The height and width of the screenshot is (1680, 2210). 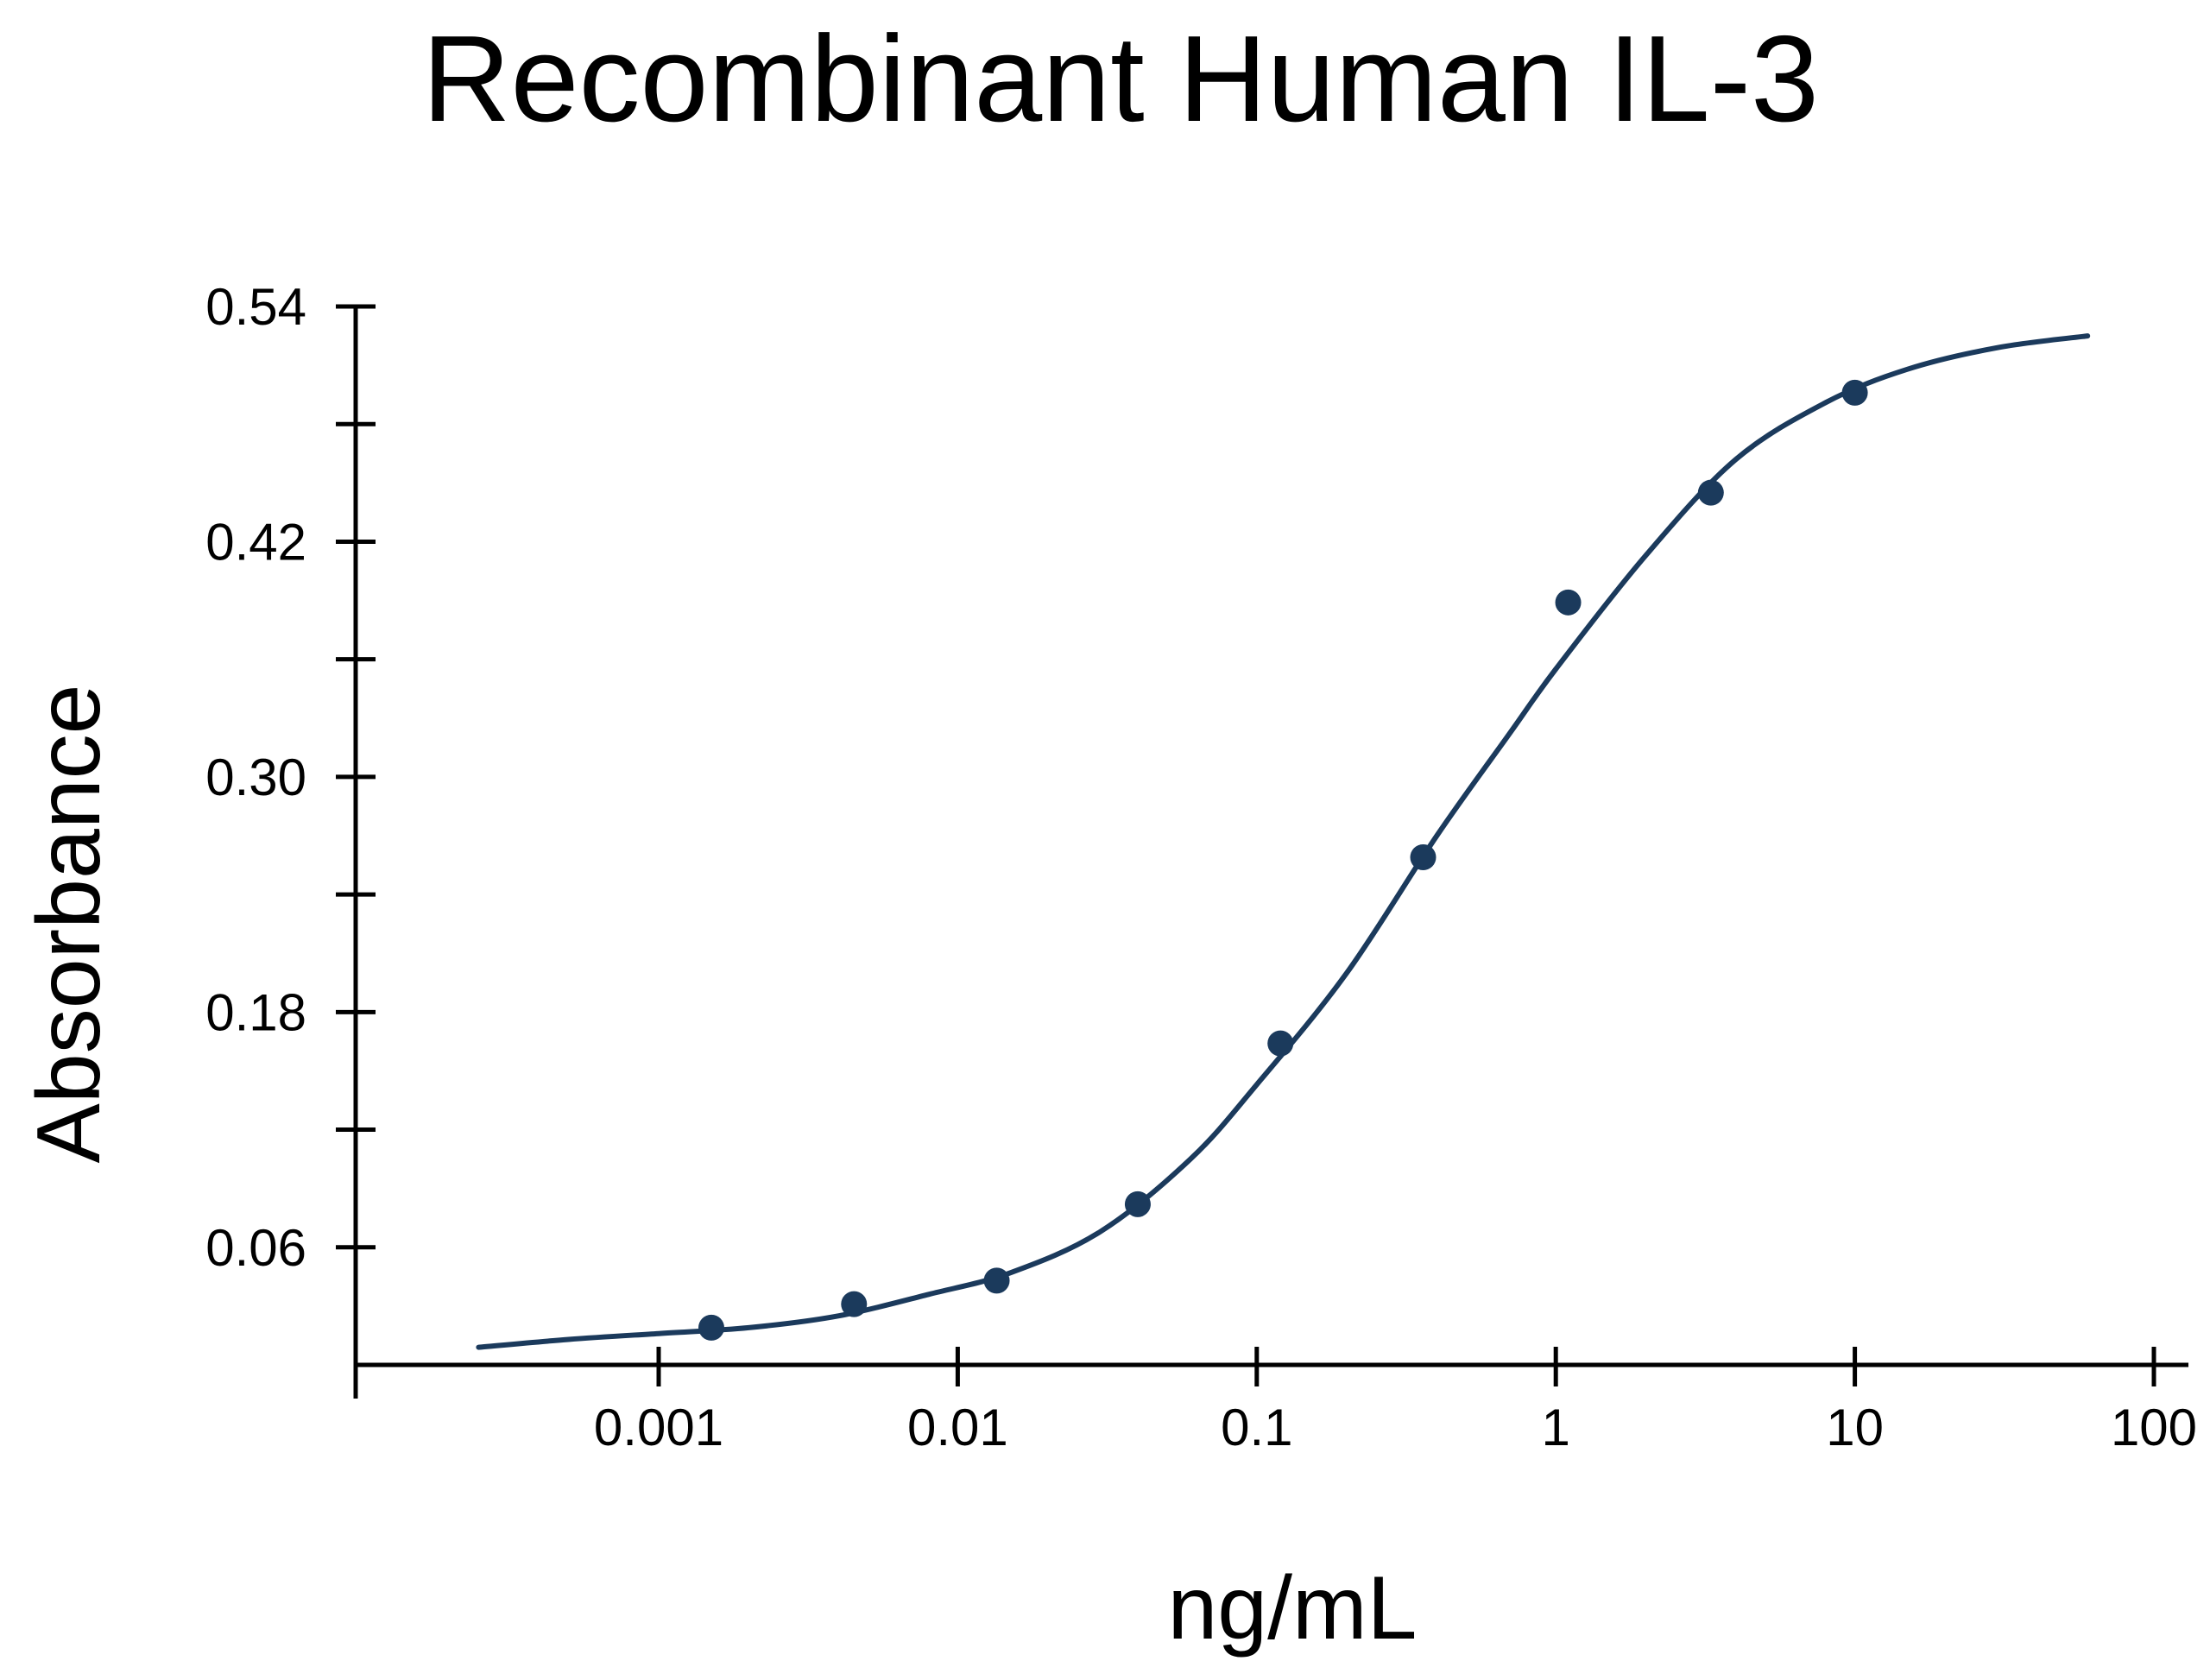 I want to click on y-tick-label: 0.54, so click(x=256, y=307).